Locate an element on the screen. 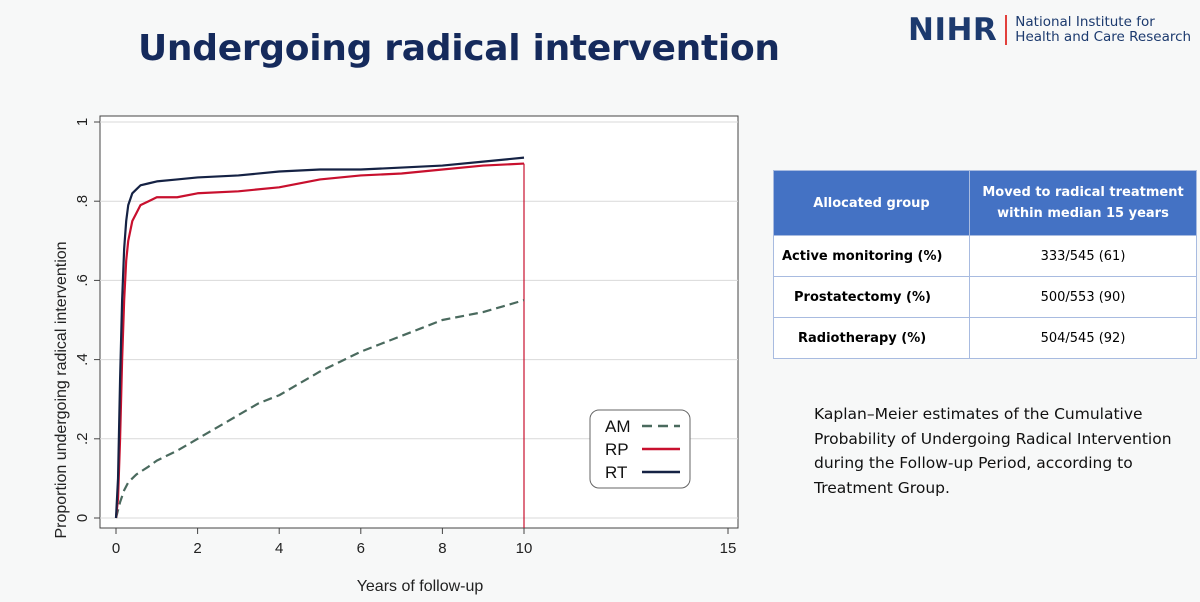 Image resolution: width=1200 pixels, height=602 pixels. y-tick-label: .4 is located at coordinates (82, 359).